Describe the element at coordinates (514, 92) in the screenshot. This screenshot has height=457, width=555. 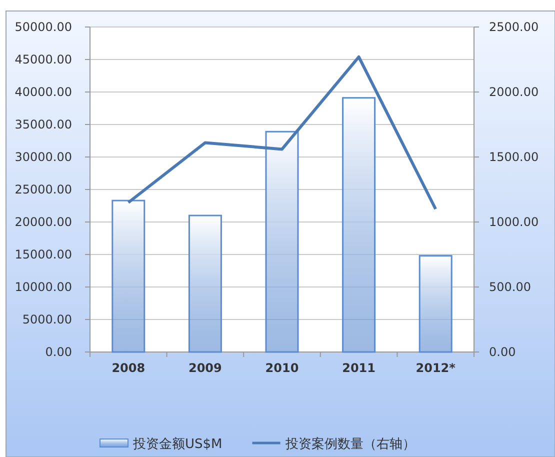
I see `y2-tick-label: 2000.00` at that location.